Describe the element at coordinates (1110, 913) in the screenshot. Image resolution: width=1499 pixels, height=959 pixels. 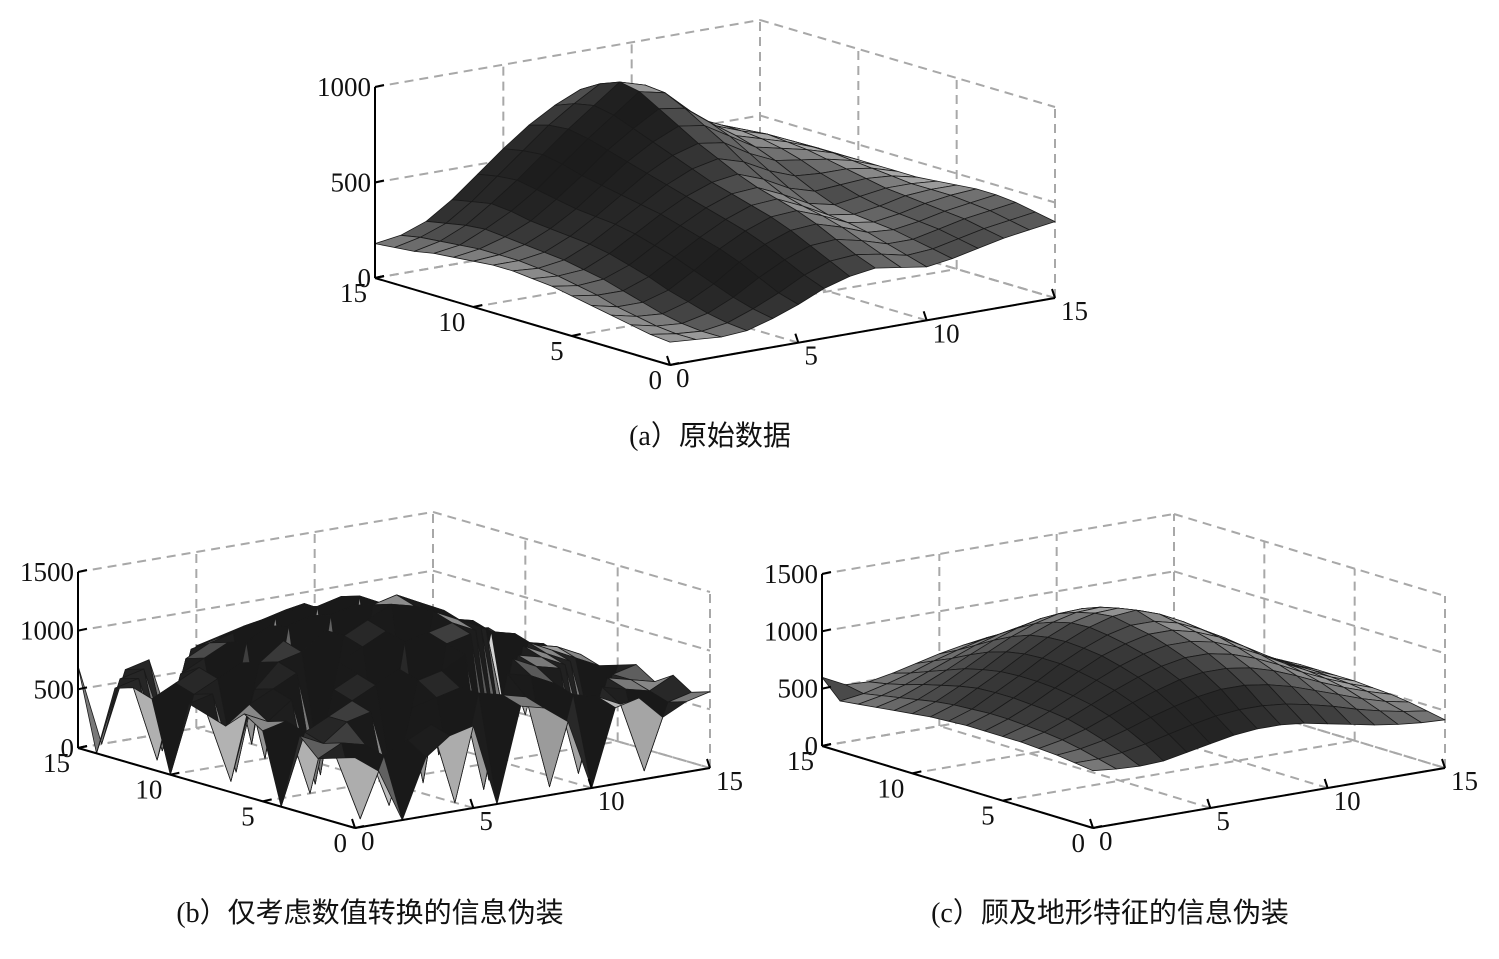
I see `caption: (c）顾及地形特征的信息伪装` at that location.